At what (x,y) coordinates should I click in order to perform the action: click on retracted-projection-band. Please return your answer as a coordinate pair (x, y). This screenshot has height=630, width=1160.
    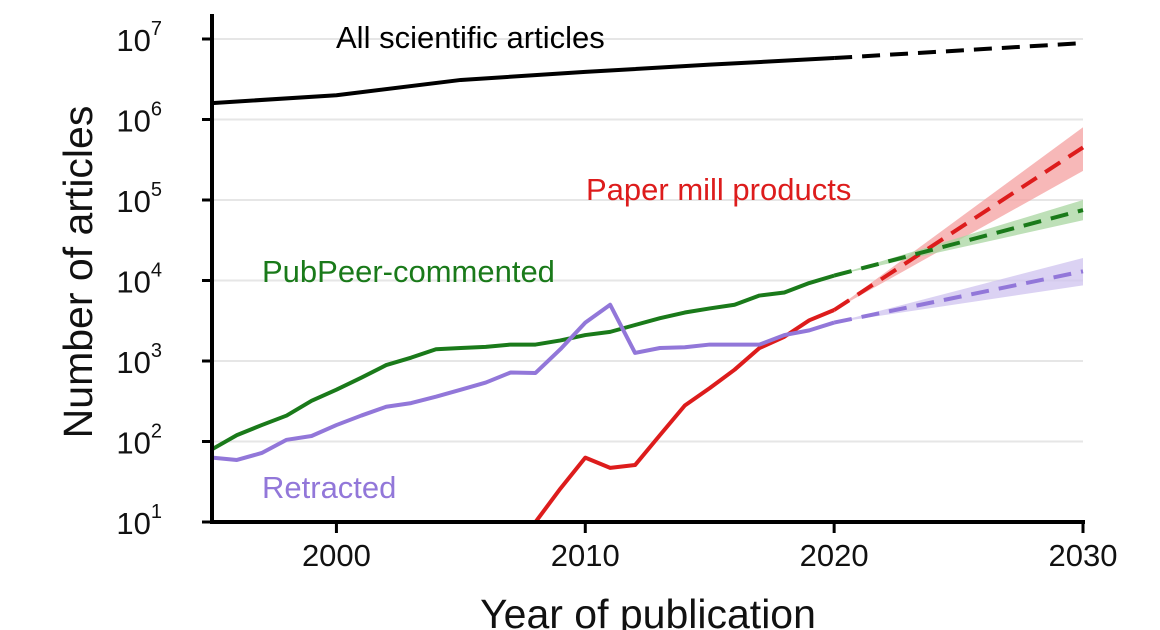
    Looking at the image, I should click on (958, 290).